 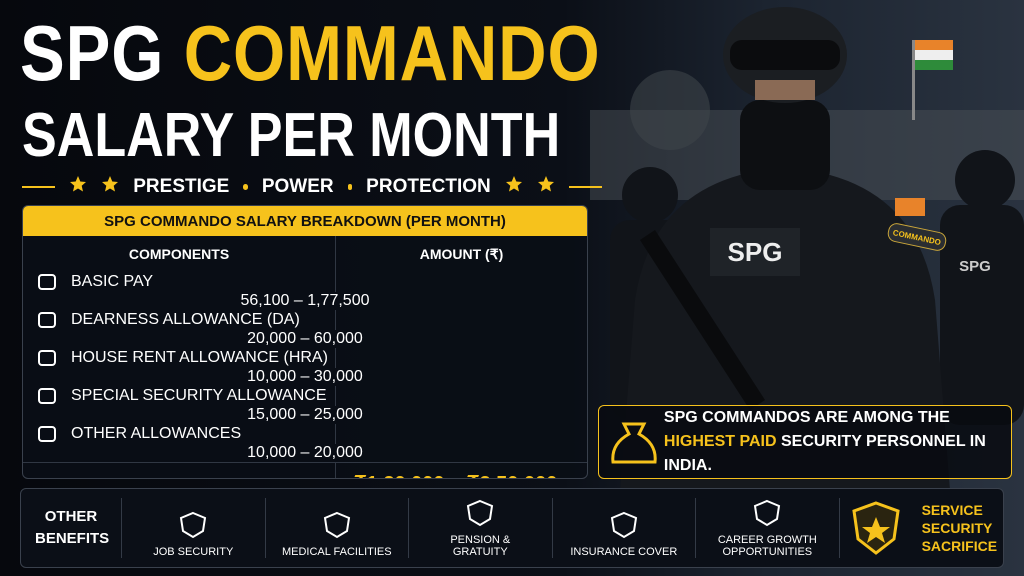 I want to click on component-cell: OTHER ALLOWANCES, so click(x=179, y=434).